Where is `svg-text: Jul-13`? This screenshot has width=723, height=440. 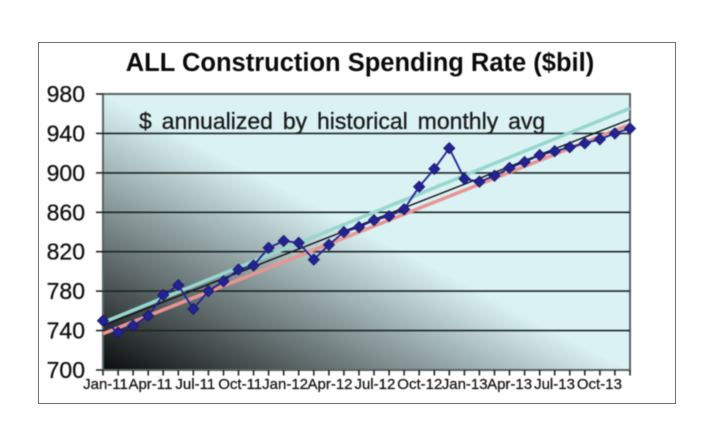 svg-text: Jul-13 is located at coordinates (554, 384).